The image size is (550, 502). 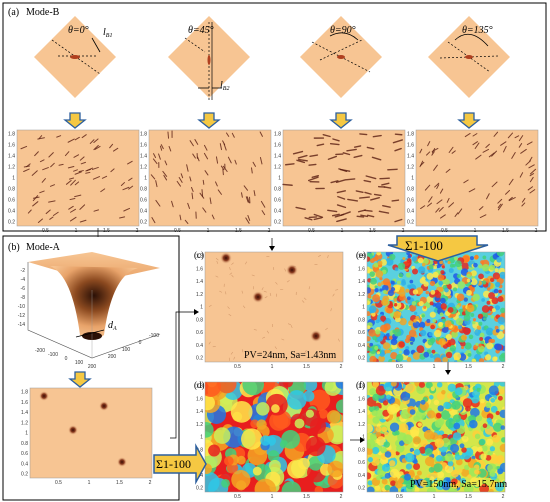 I want to click on panel-f-map: 1.8 1.6 1.4 1.2 1 0.8 0.6 0.4 0.2 0.5 1 1.5 2, so click(x=432, y=440).